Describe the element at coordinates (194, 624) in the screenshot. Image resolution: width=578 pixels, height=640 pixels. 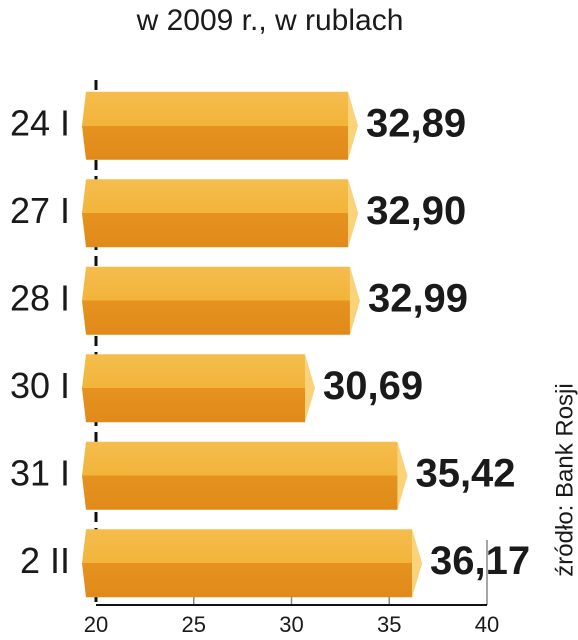
I see `x-tick-label: 25` at that location.